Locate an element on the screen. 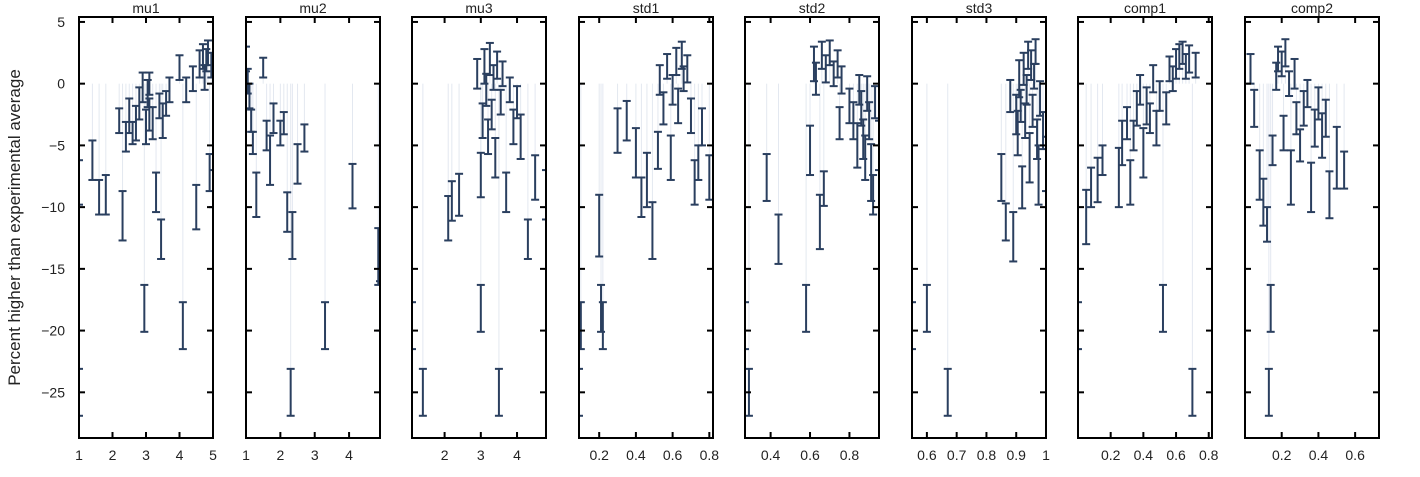 The width and height of the screenshot is (1420, 477). x-tick-label: 0.9 is located at coordinates (1016, 455).